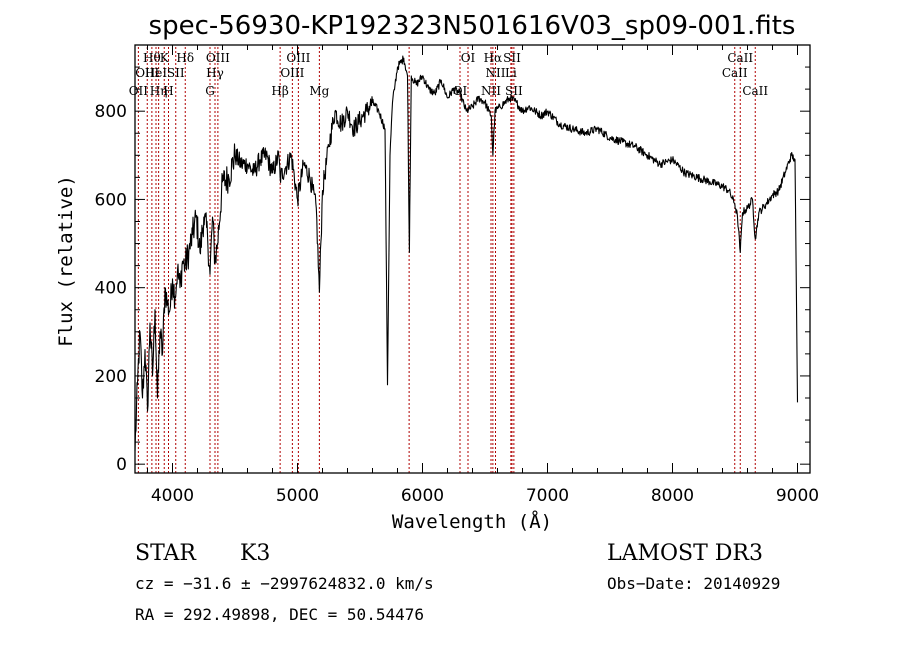 The height and width of the screenshot is (649, 900). I want to click on line-marker-label: Li, so click(511, 73).